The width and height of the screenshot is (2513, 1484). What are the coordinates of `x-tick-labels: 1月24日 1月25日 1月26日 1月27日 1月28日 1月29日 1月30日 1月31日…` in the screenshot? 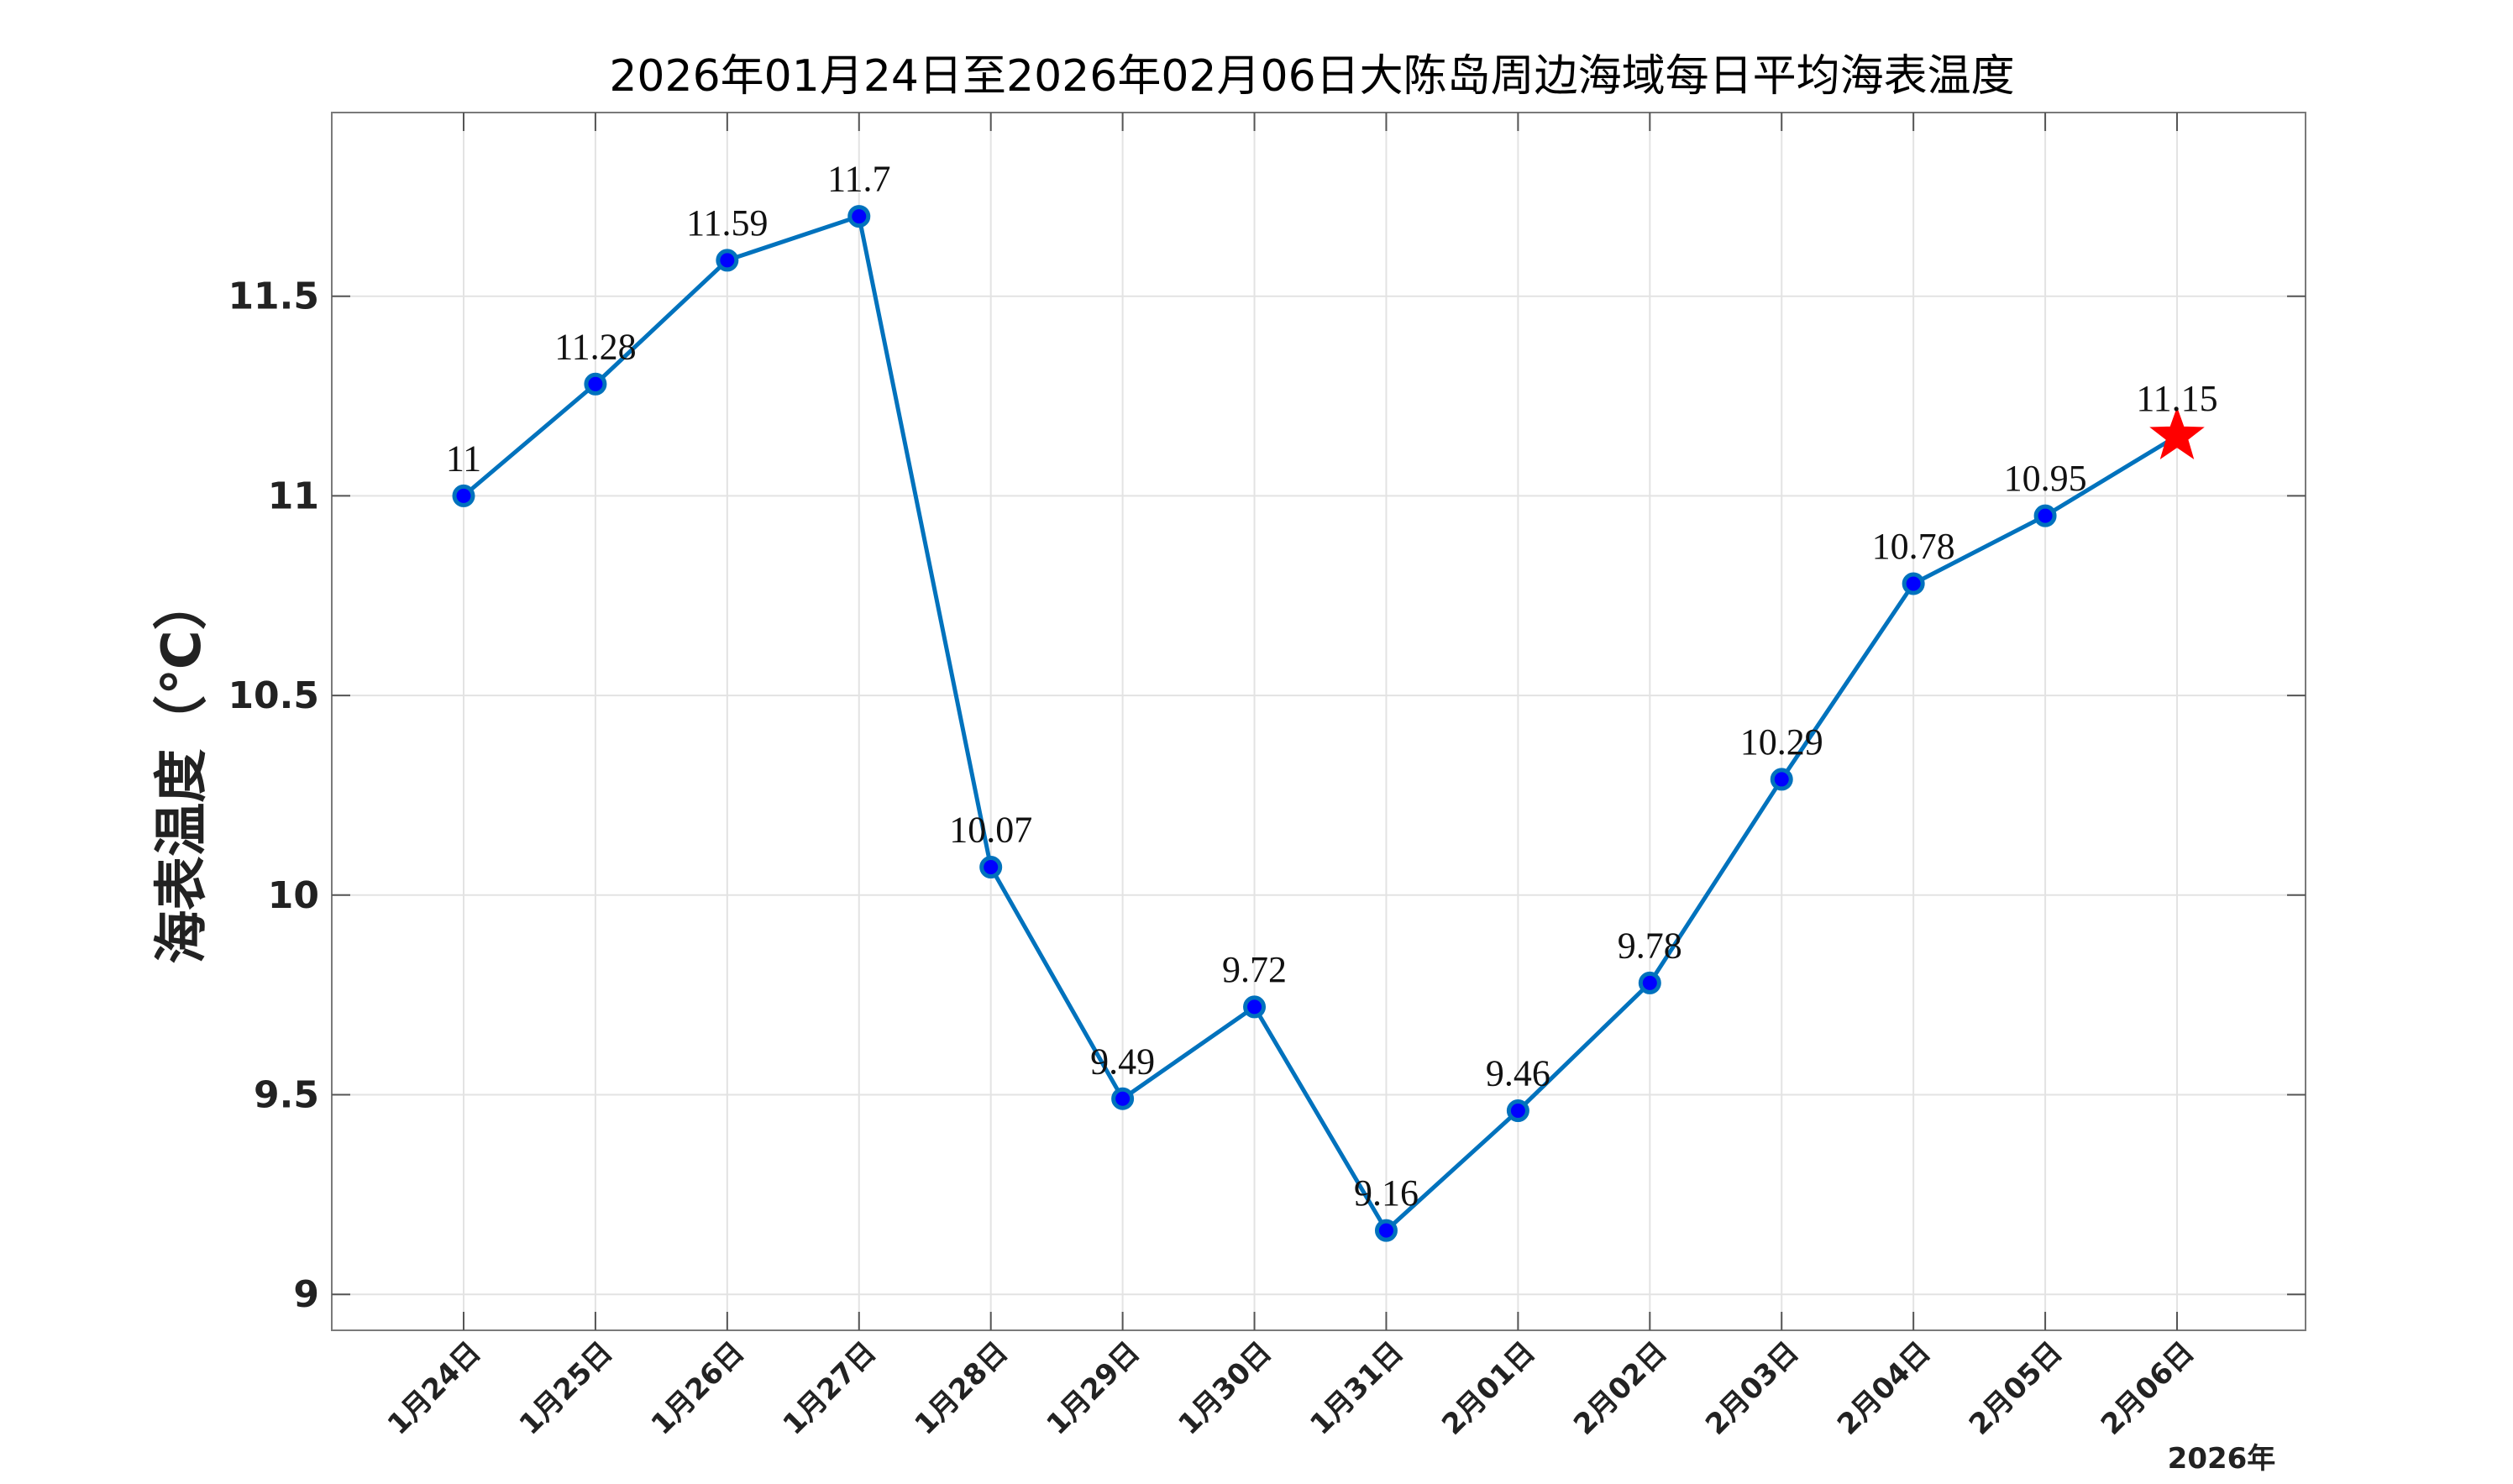 It's located at (1291, 1389).